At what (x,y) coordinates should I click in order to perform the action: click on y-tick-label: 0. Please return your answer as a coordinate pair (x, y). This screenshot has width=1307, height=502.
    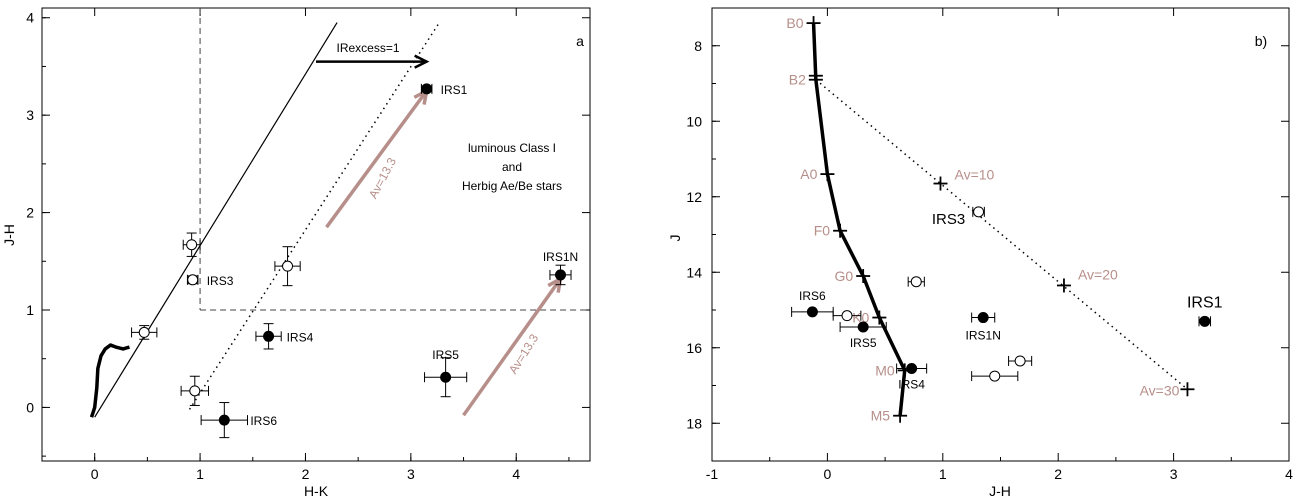
    Looking at the image, I should click on (30, 407).